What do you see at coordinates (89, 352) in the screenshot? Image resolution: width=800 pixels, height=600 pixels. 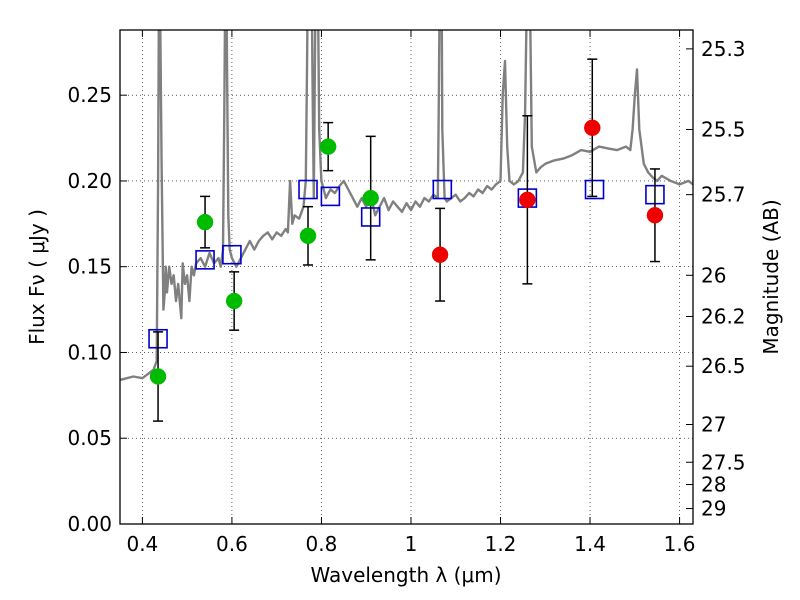 I see `y-tick-label: 0.10` at bounding box center [89, 352].